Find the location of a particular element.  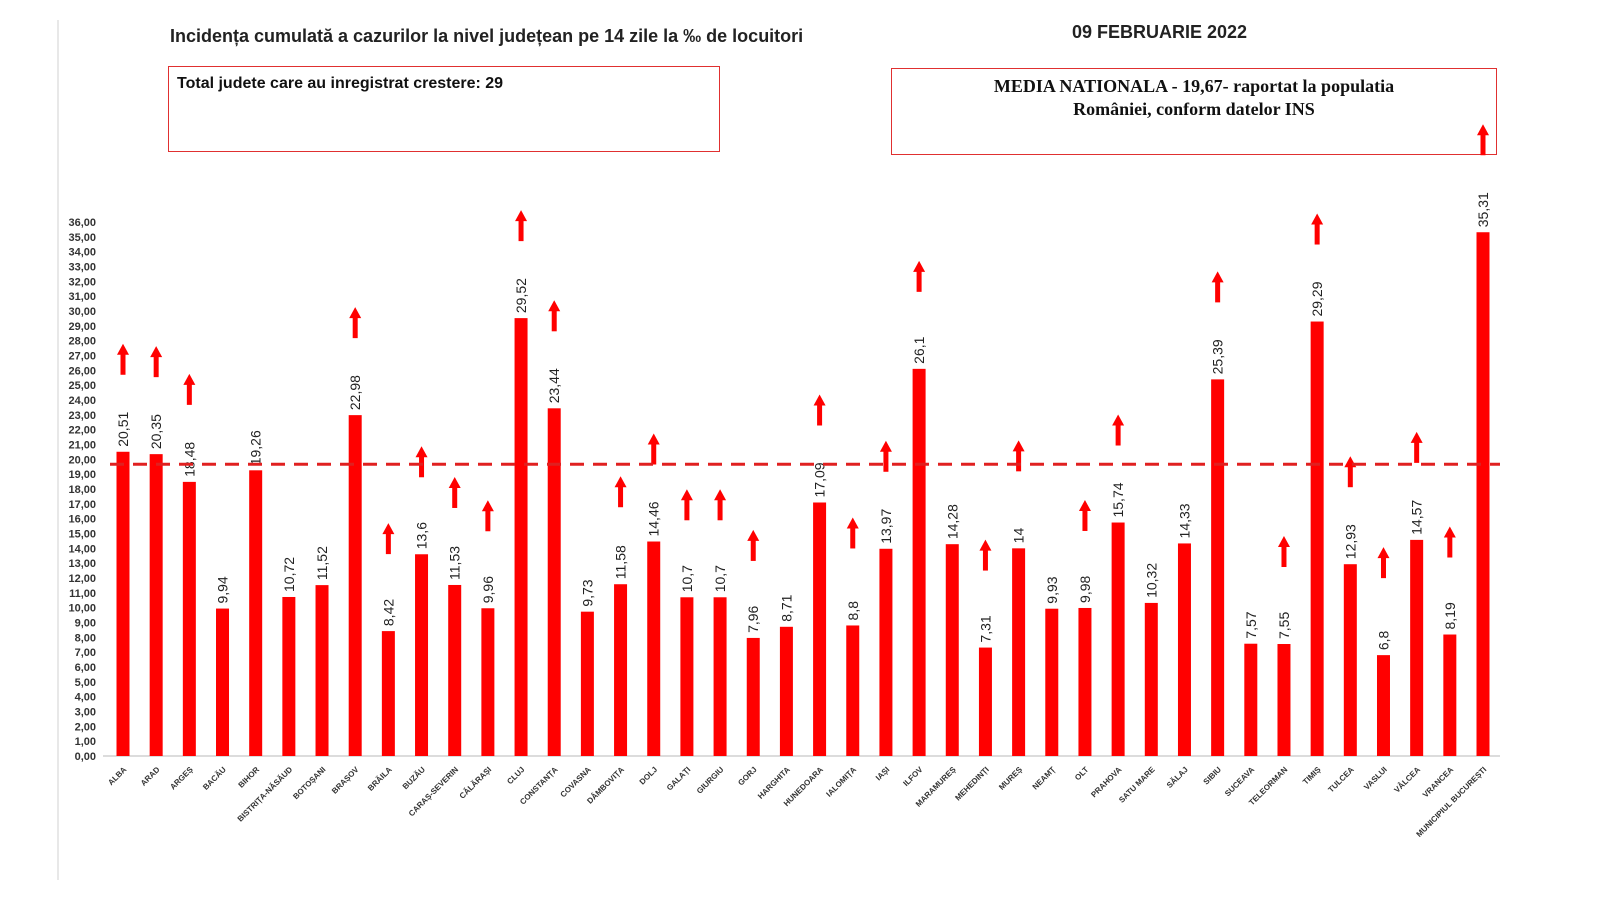

data-label: 14,57 is located at coordinates (1417, 517).